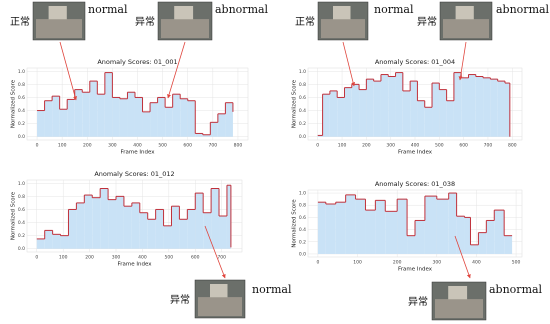  What do you see at coordinates (302, 254) in the screenshot?
I see `y-tick-label: 0.0` at bounding box center [302, 254].